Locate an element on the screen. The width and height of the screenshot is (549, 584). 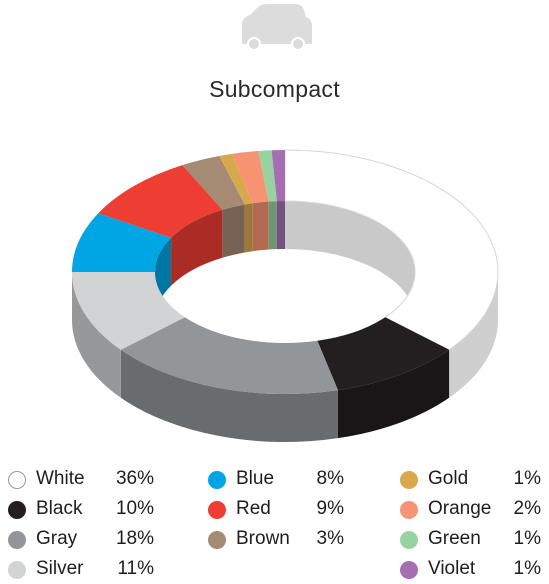
legend-item-violet: Violet 1% is located at coordinates (470, 571).